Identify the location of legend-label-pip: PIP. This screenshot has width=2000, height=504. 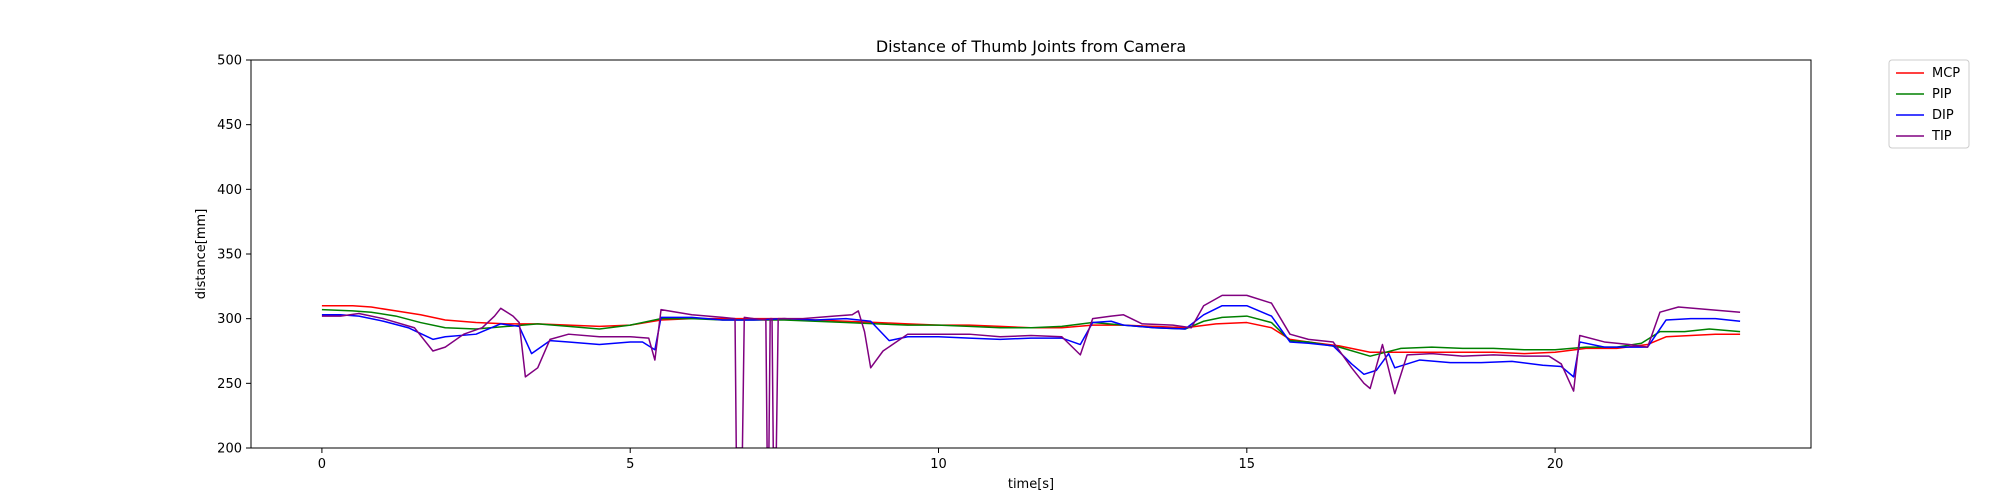
(1942, 94).